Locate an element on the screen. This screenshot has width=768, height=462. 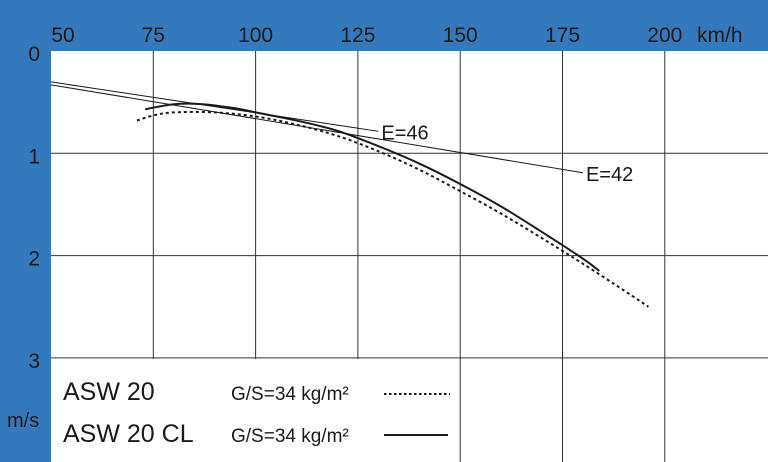
glide-line-label: E=42 is located at coordinates (609, 175).